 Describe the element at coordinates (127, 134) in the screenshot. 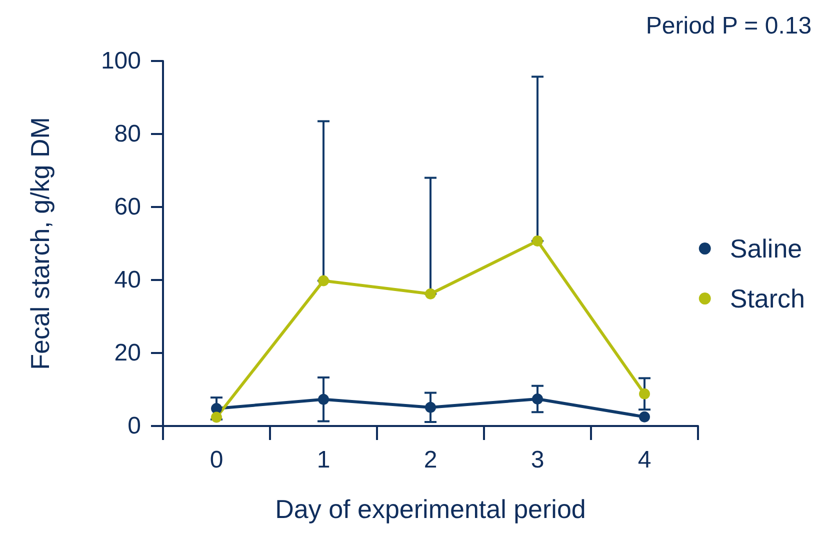

I see `y-tick-label: 80` at that location.